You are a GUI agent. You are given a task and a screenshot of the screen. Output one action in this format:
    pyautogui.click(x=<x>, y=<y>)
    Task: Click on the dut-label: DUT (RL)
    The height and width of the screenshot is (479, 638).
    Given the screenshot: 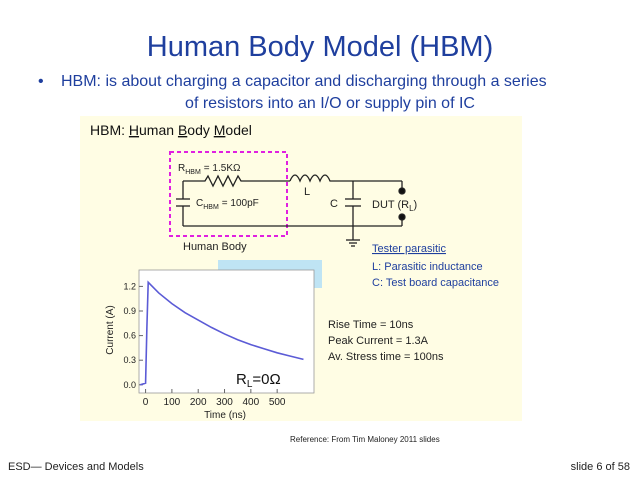 What is the action you would take?
    pyautogui.click(x=394, y=206)
    